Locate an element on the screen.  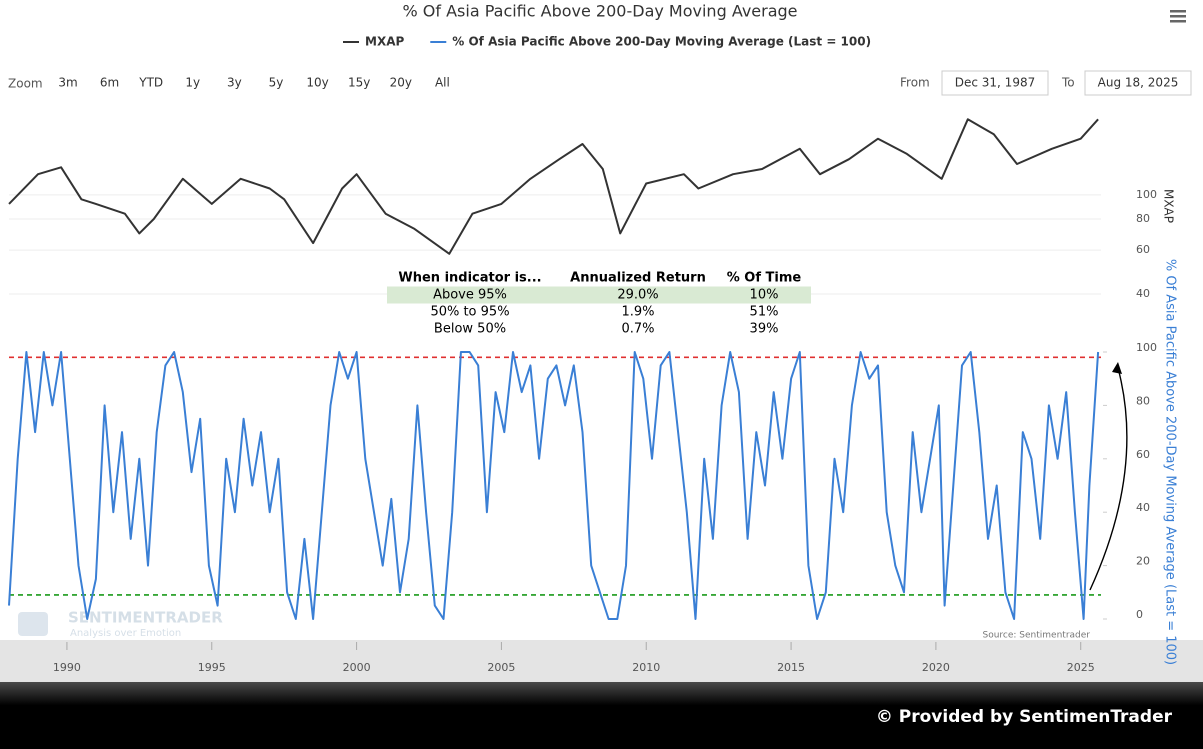
from-input is located at coordinates (995, 83).